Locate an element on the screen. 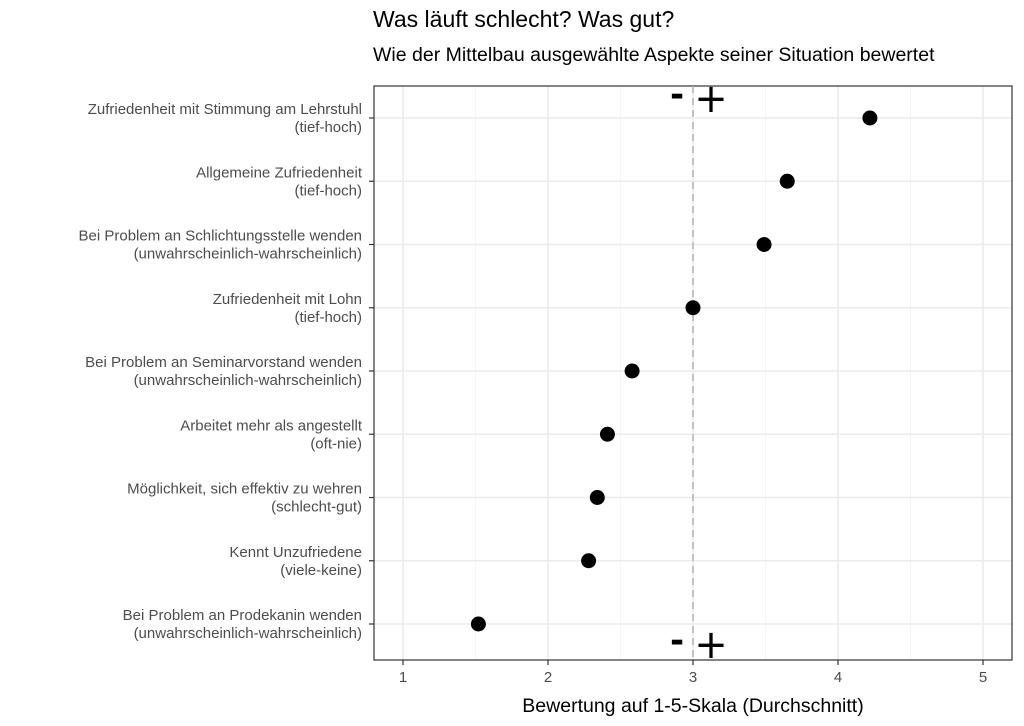 Image resolution: width=1024 pixels, height=726 pixels. category-scale-label: (schlecht-gut) is located at coordinates (316, 507).